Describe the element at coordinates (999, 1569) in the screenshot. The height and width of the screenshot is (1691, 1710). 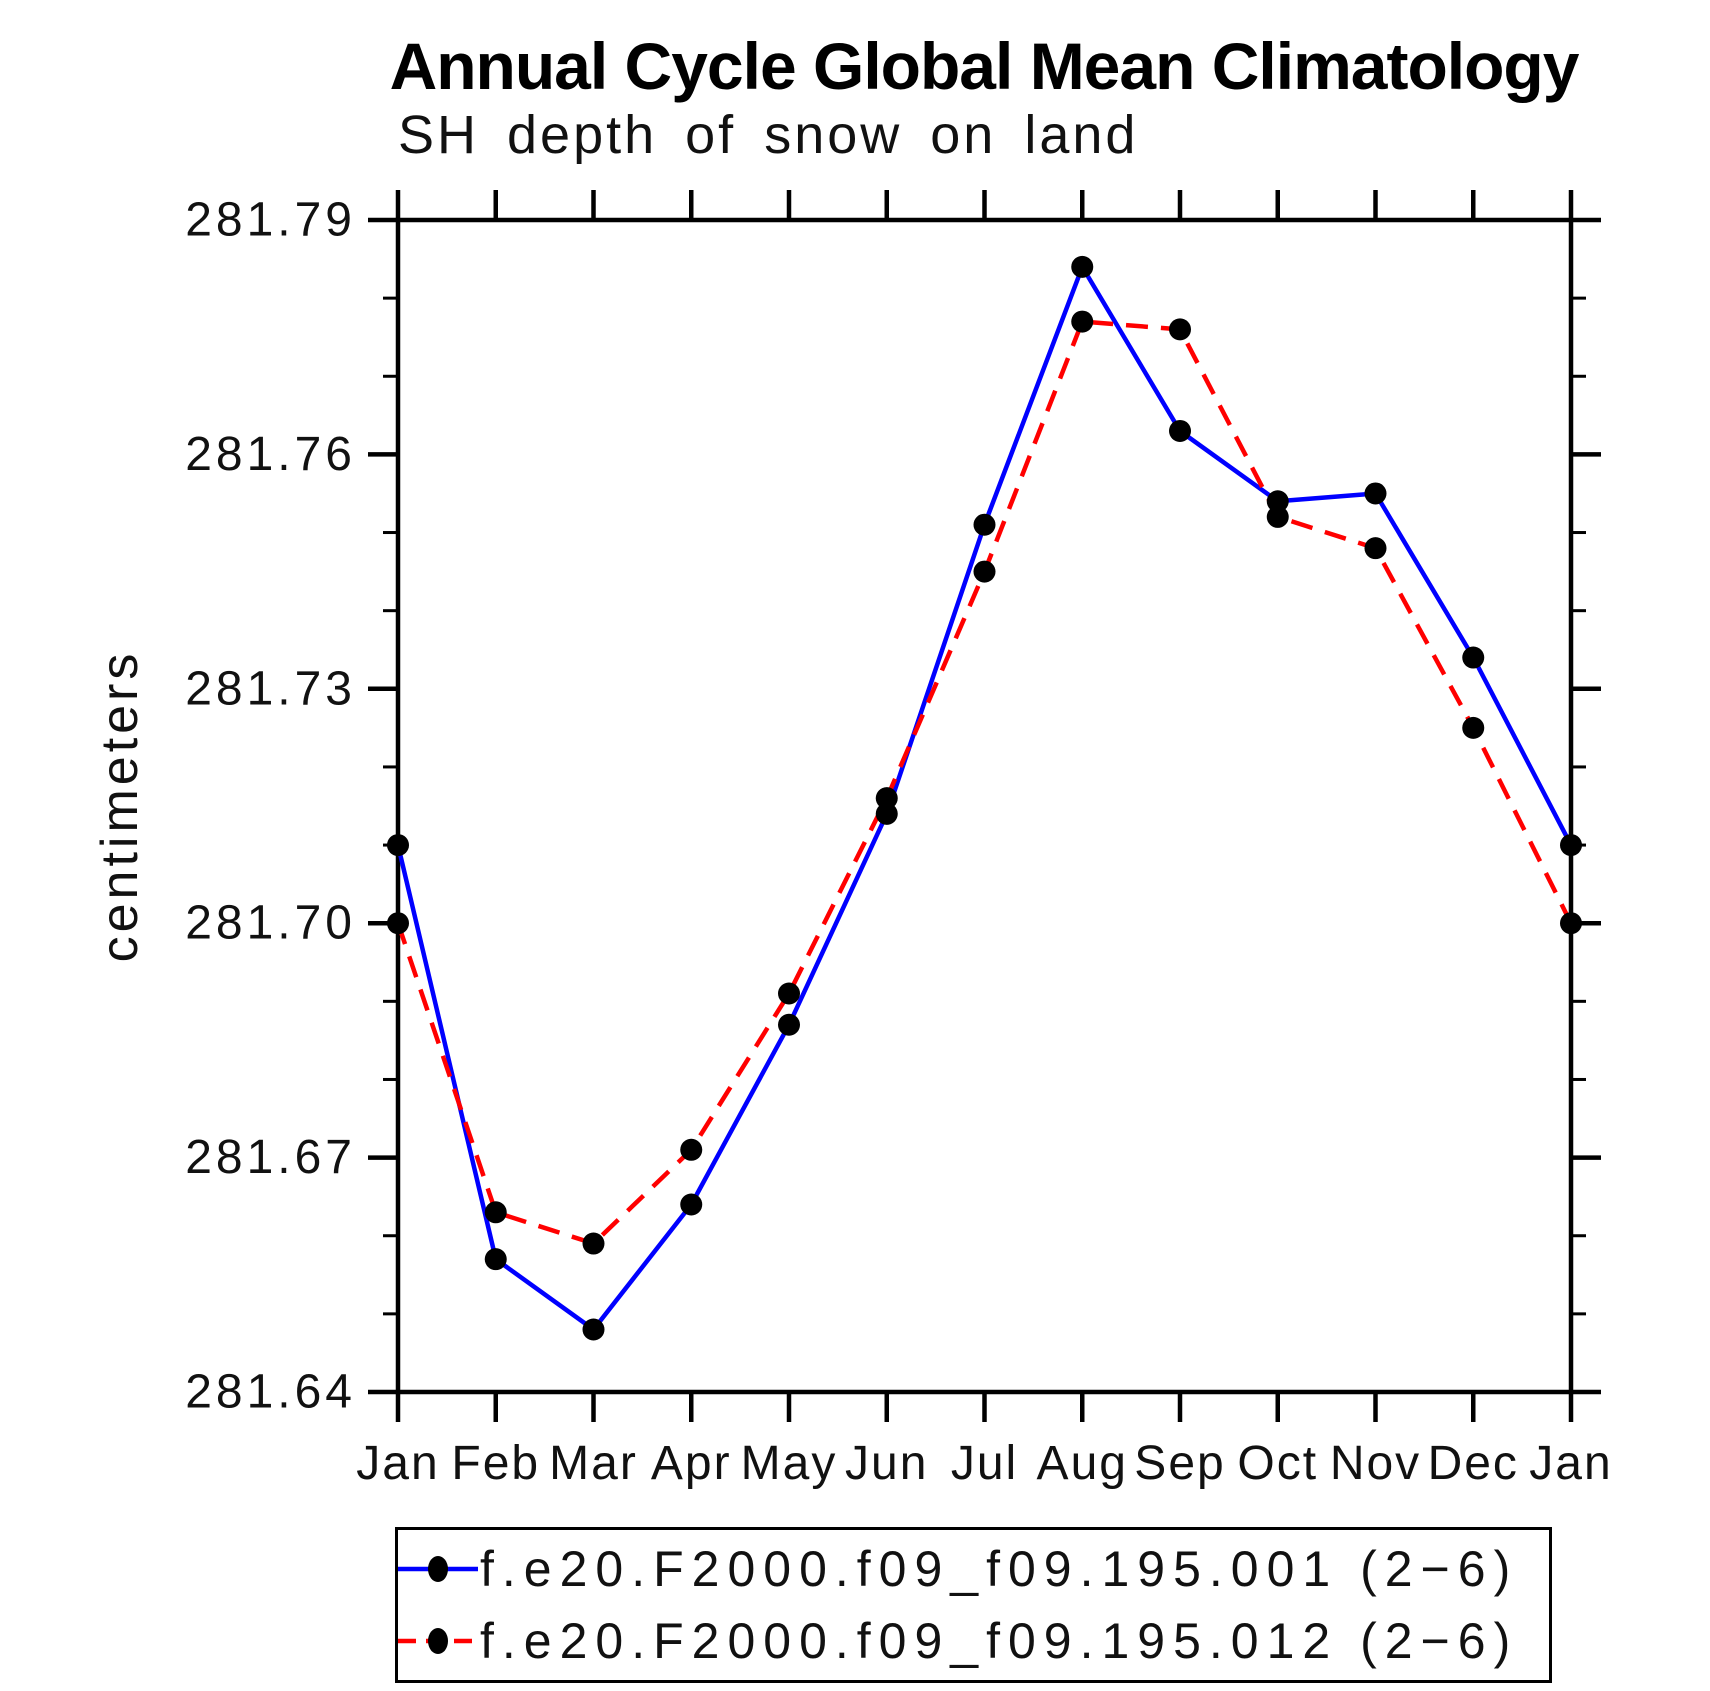
I see `legend-label: f.e20.F2000.f09_f09.195.001 (2−6)` at that location.